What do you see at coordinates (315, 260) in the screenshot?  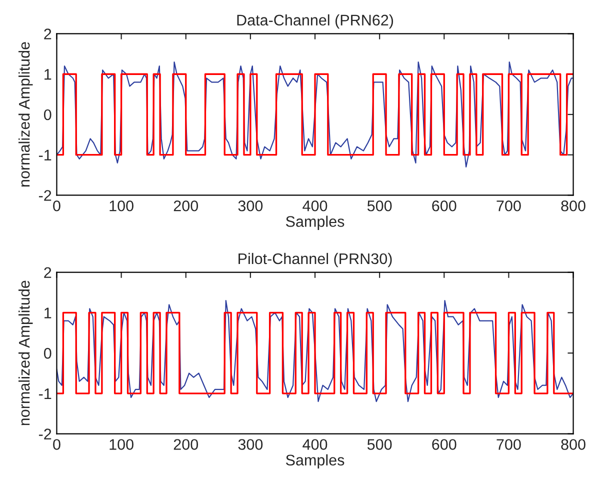 I see `chart-title: Pilot-Channel (PRN30)` at bounding box center [315, 260].